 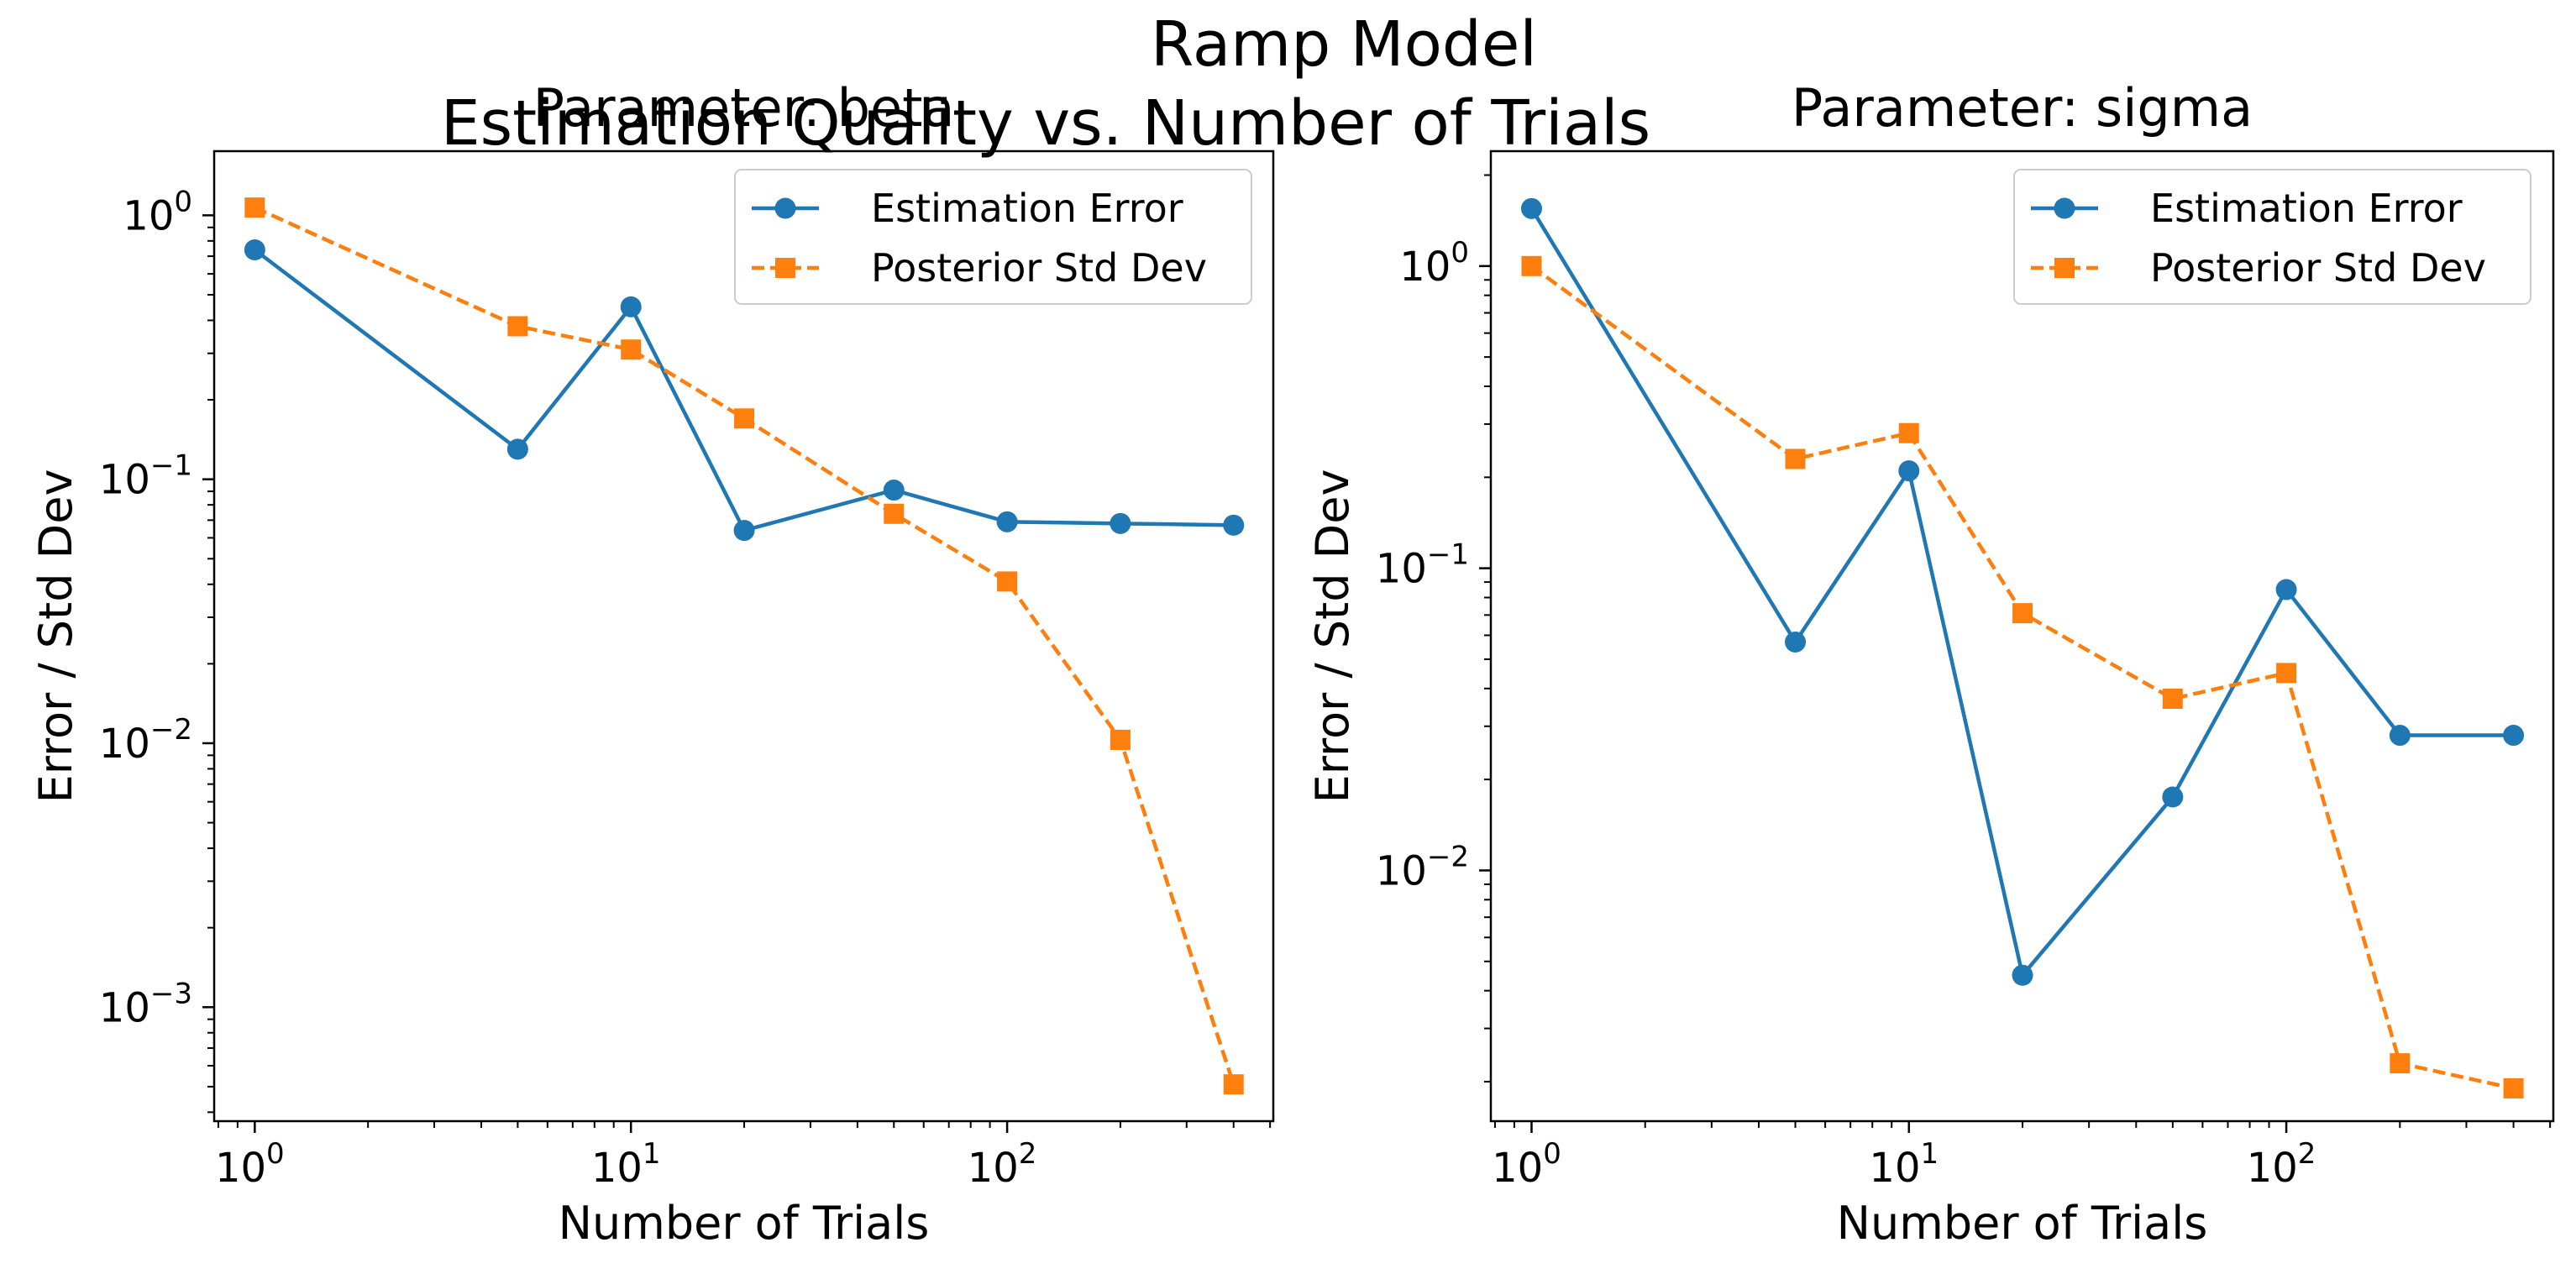 What do you see at coordinates (1045, 124) in the screenshot?
I see `suptitle-line-2: Estimation Quality vs. Number of Trials` at bounding box center [1045, 124].